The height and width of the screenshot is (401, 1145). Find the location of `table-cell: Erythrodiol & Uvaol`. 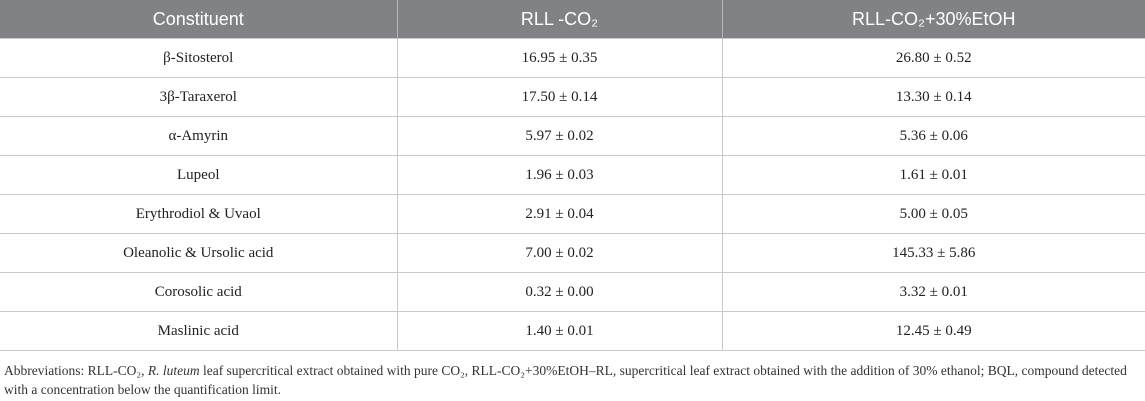

table-cell: Erythrodiol & Uvaol is located at coordinates (199, 214).